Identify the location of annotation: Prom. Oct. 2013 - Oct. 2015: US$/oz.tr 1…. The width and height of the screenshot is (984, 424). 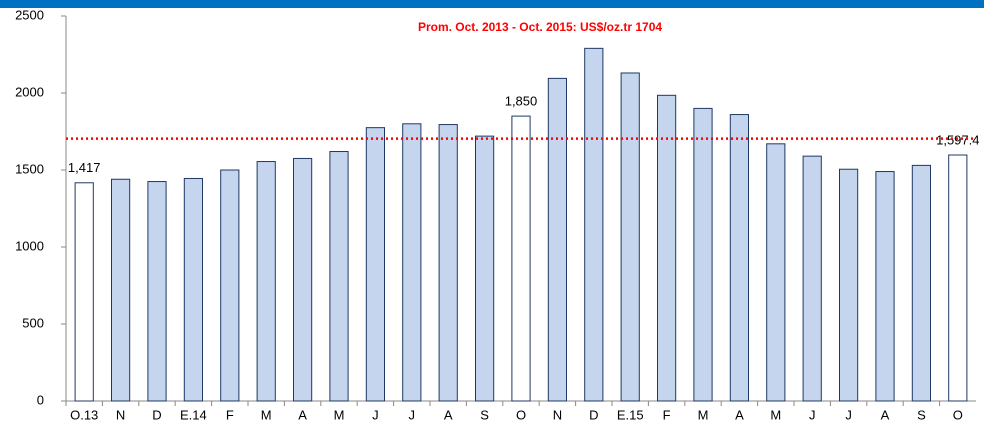
(540, 27).